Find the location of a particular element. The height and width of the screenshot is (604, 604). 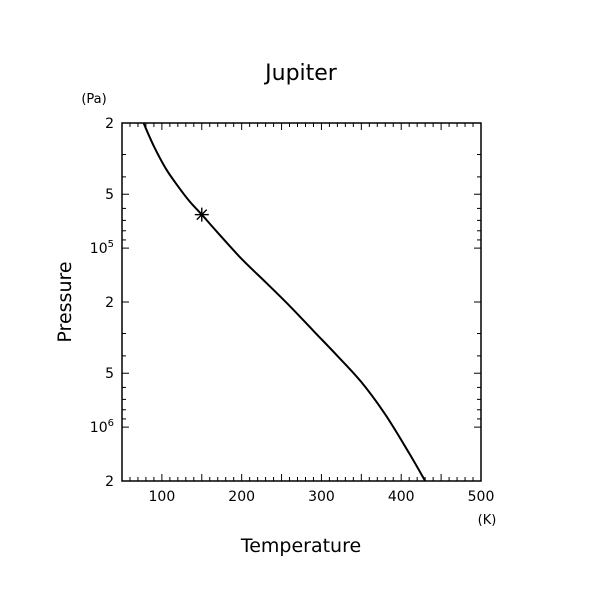

x-axis-label: Temperature is located at coordinates (300, 546).